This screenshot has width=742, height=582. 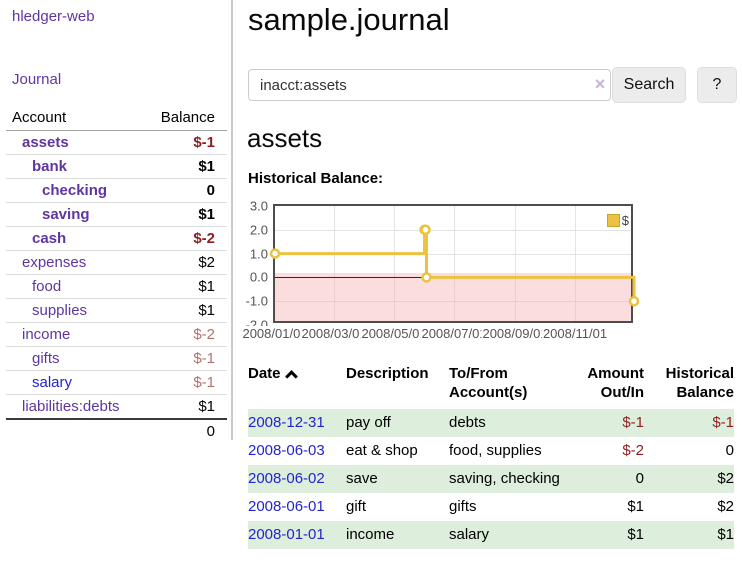 I want to click on chart-legend: $, so click(x=617, y=220).